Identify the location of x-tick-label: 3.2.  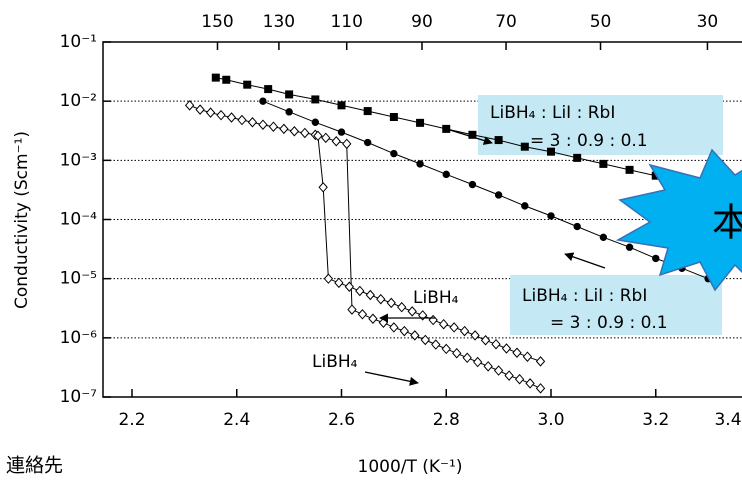
(655, 420).